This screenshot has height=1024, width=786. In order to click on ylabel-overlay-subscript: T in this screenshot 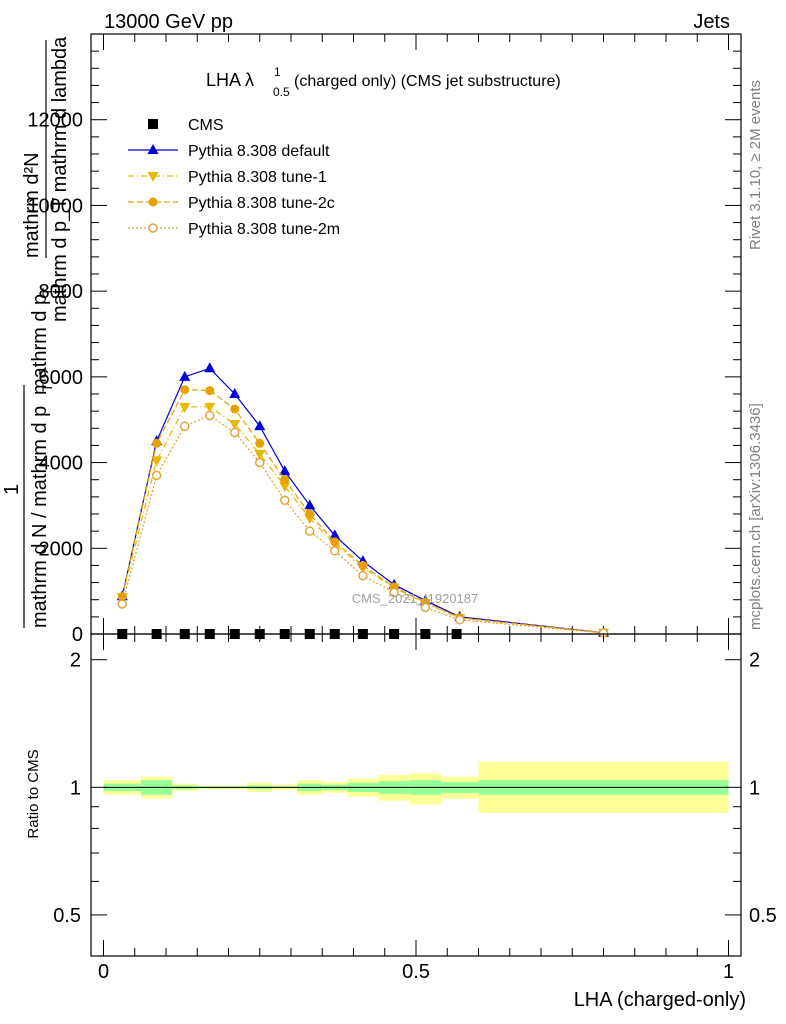, I will do `click(47, 291)`.